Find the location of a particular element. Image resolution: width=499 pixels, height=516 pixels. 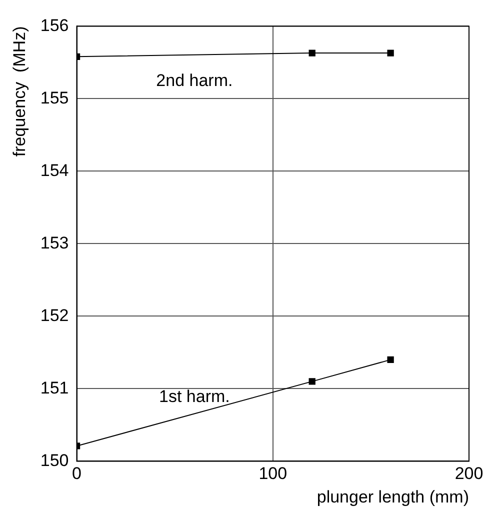

x-axis-title: plunger length (mm) is located at coordinates (392, 496).